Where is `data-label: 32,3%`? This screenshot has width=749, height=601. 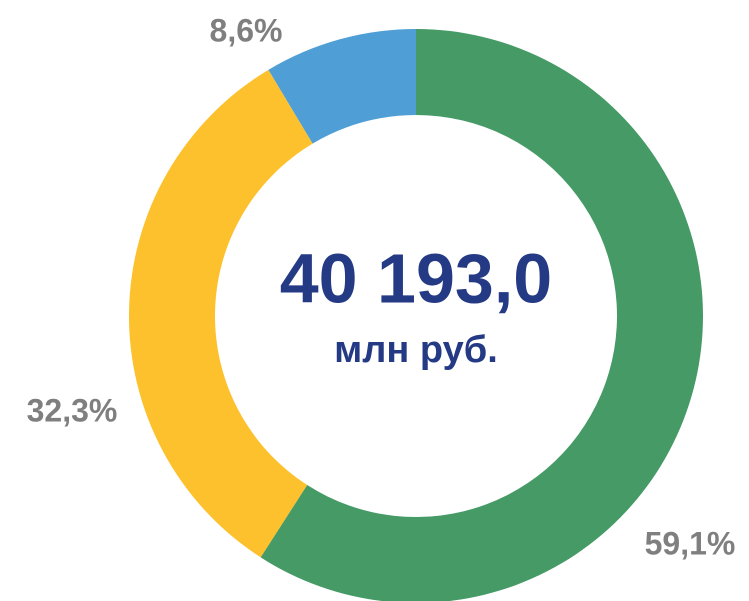
data-label: 32,3% is located at coordinates (72, 410).